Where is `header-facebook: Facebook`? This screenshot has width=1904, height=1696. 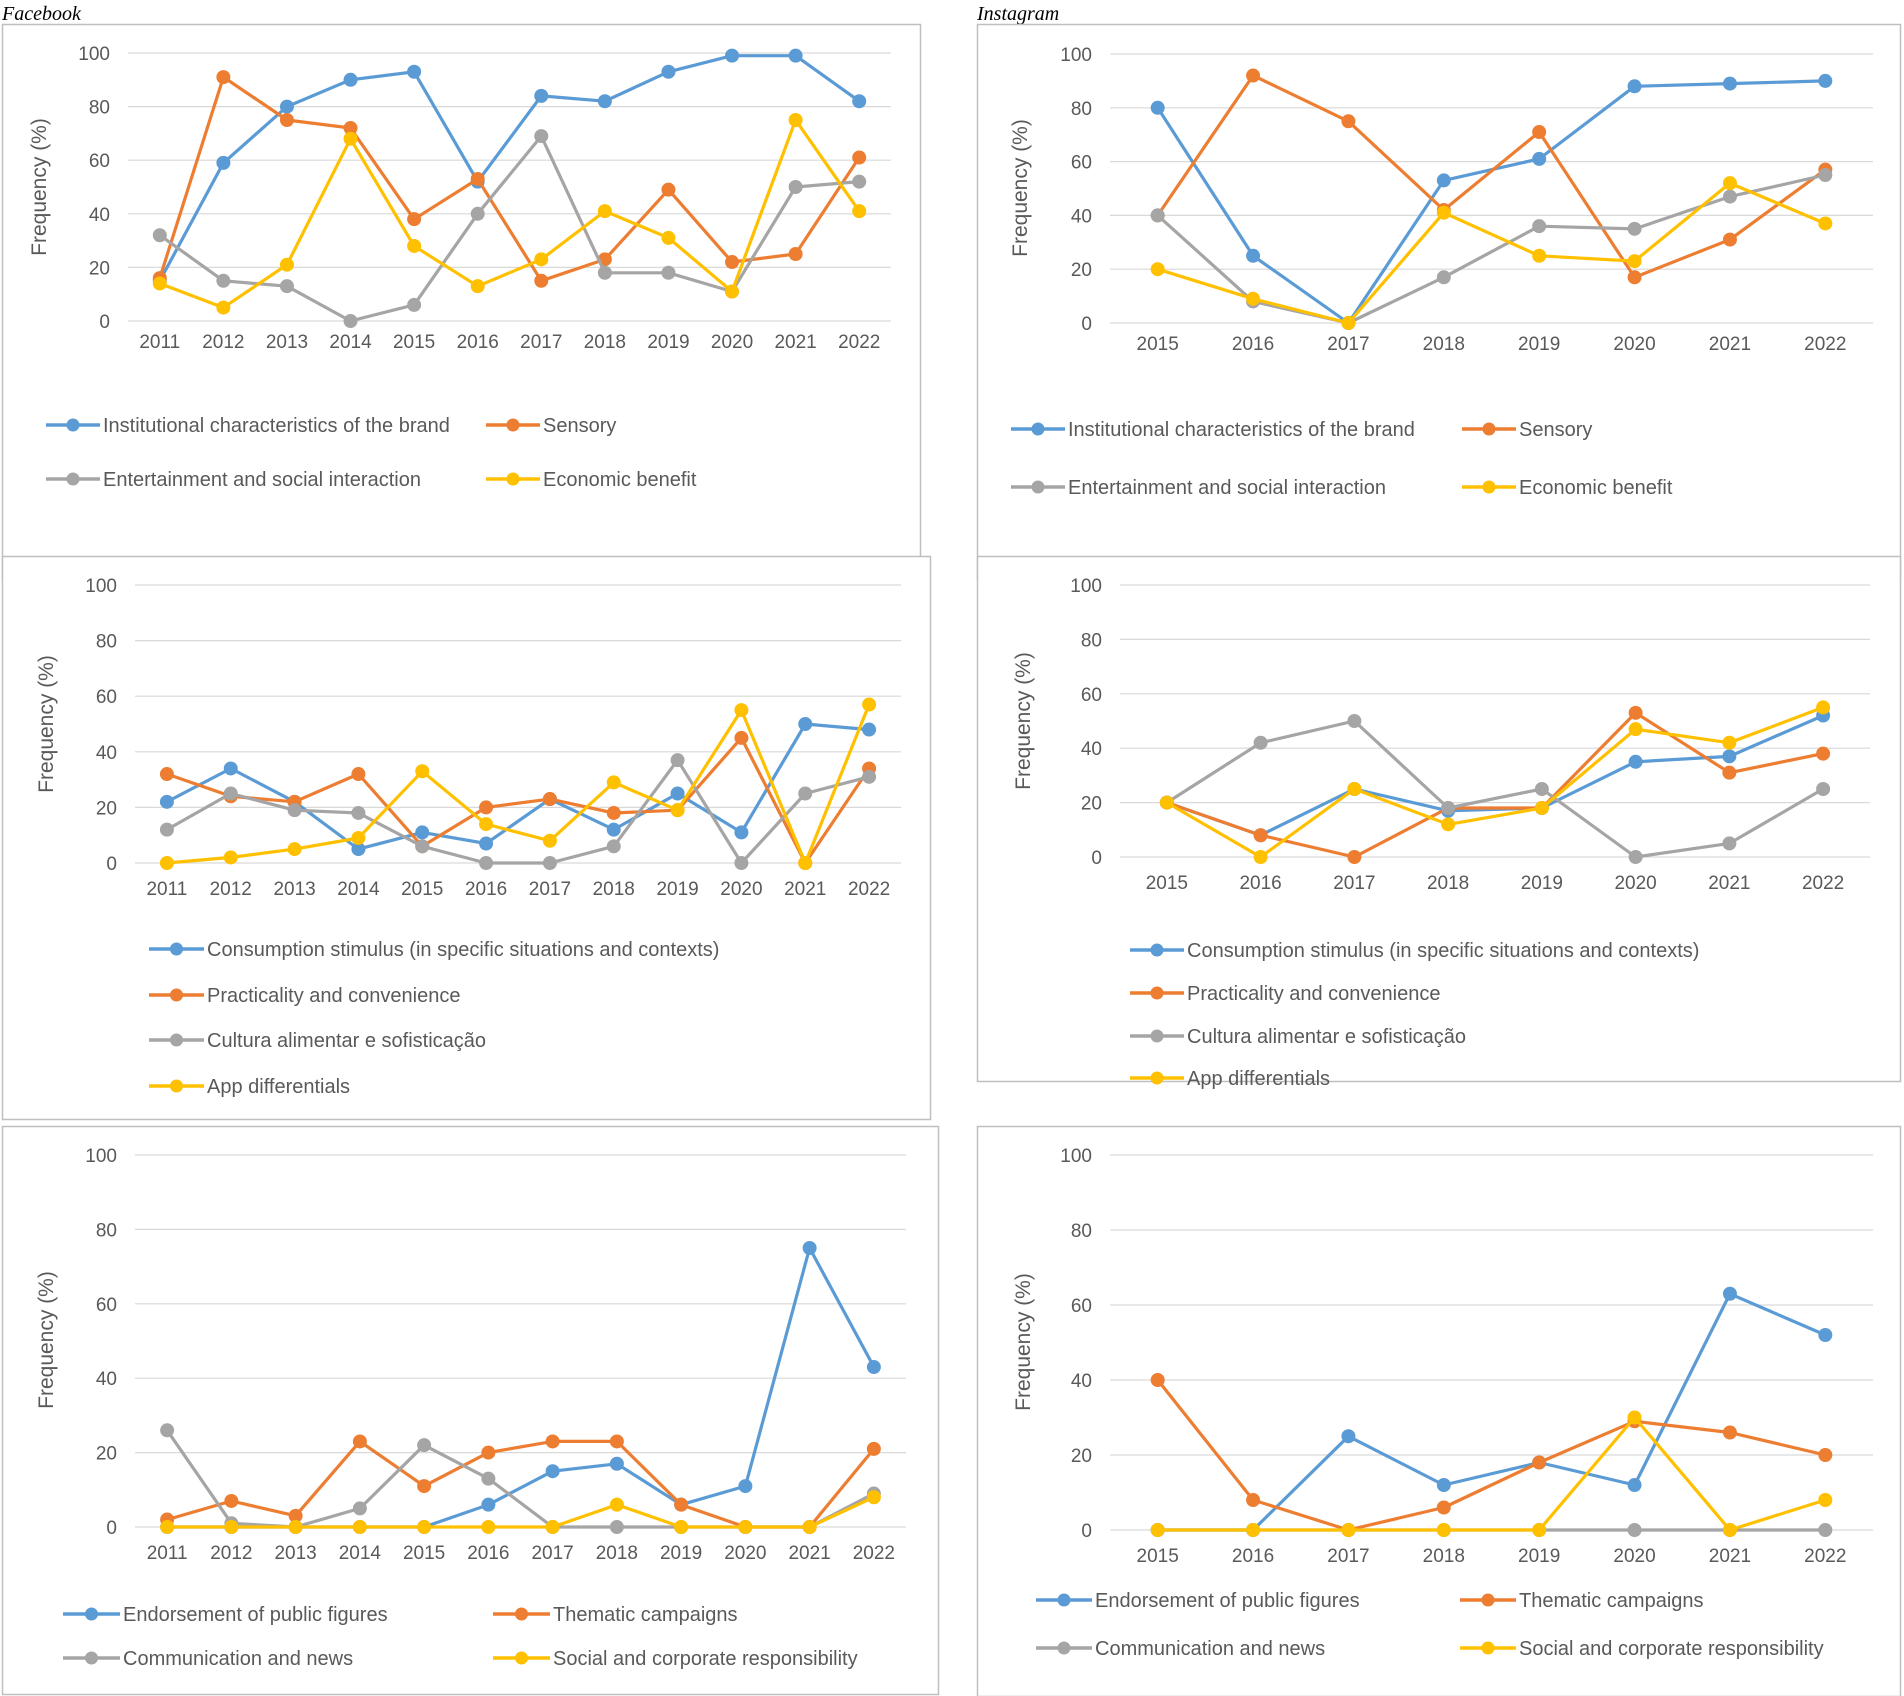
header-facebook: Facebook is located at coordinates (41, 14).